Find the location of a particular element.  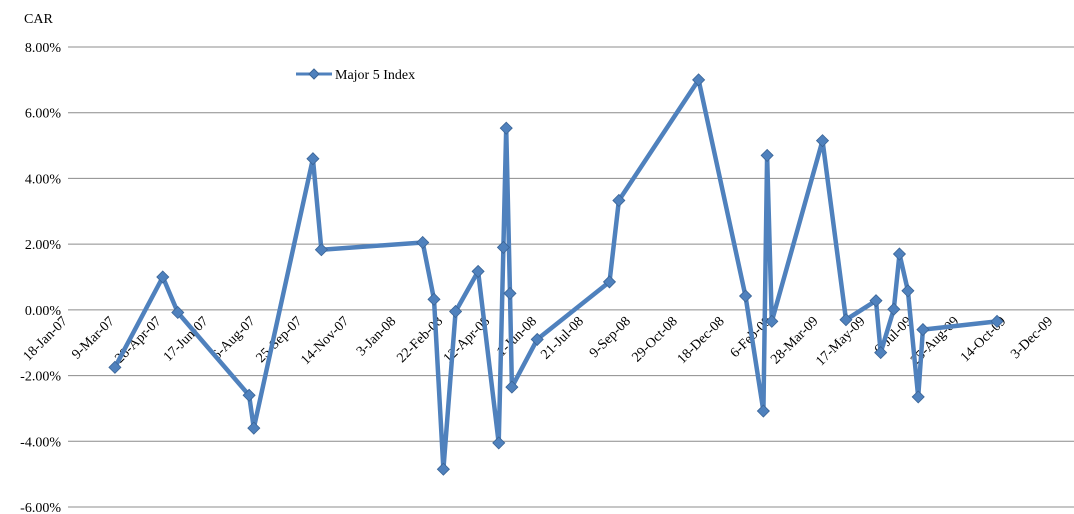

y-tick-label: -6.00% is located at coordinates (40, 507).